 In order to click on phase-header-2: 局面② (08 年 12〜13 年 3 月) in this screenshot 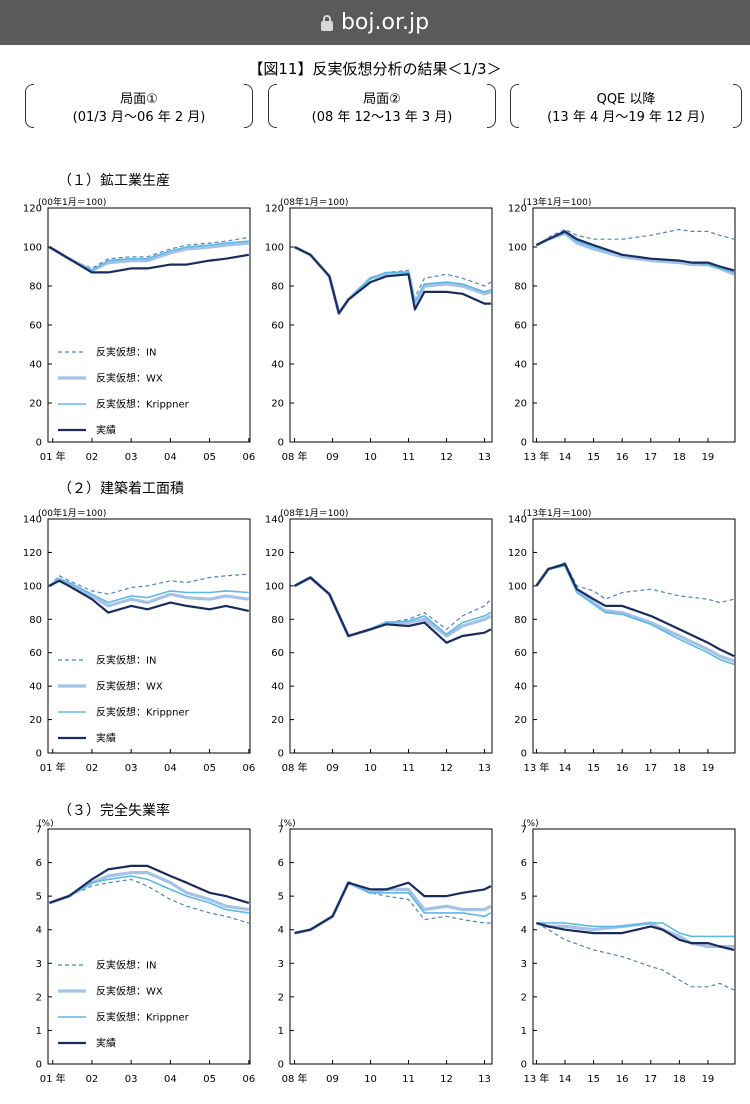, I will do `click(382, 106)`.